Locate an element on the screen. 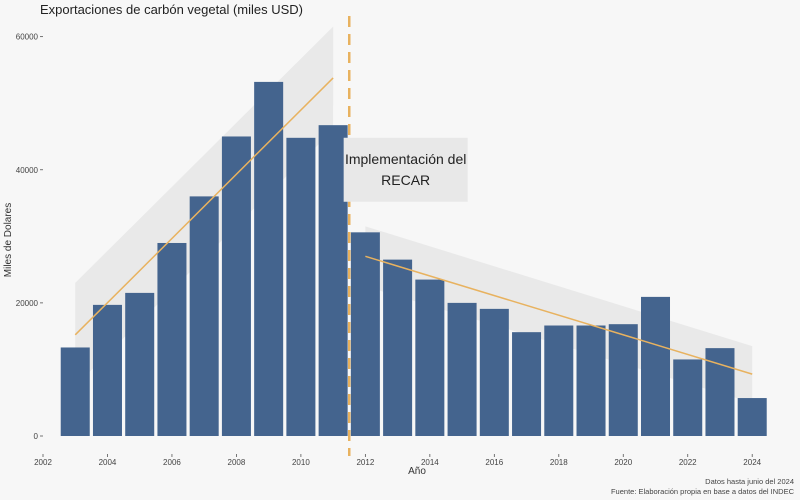 The height and width of the screenshot is (500, 800). x-tick-label: 2022 is located at coordinates (688, 462).